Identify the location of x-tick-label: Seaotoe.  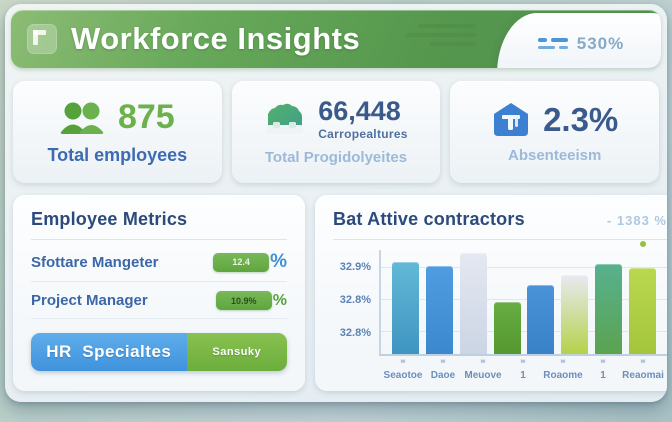
(403, 375).